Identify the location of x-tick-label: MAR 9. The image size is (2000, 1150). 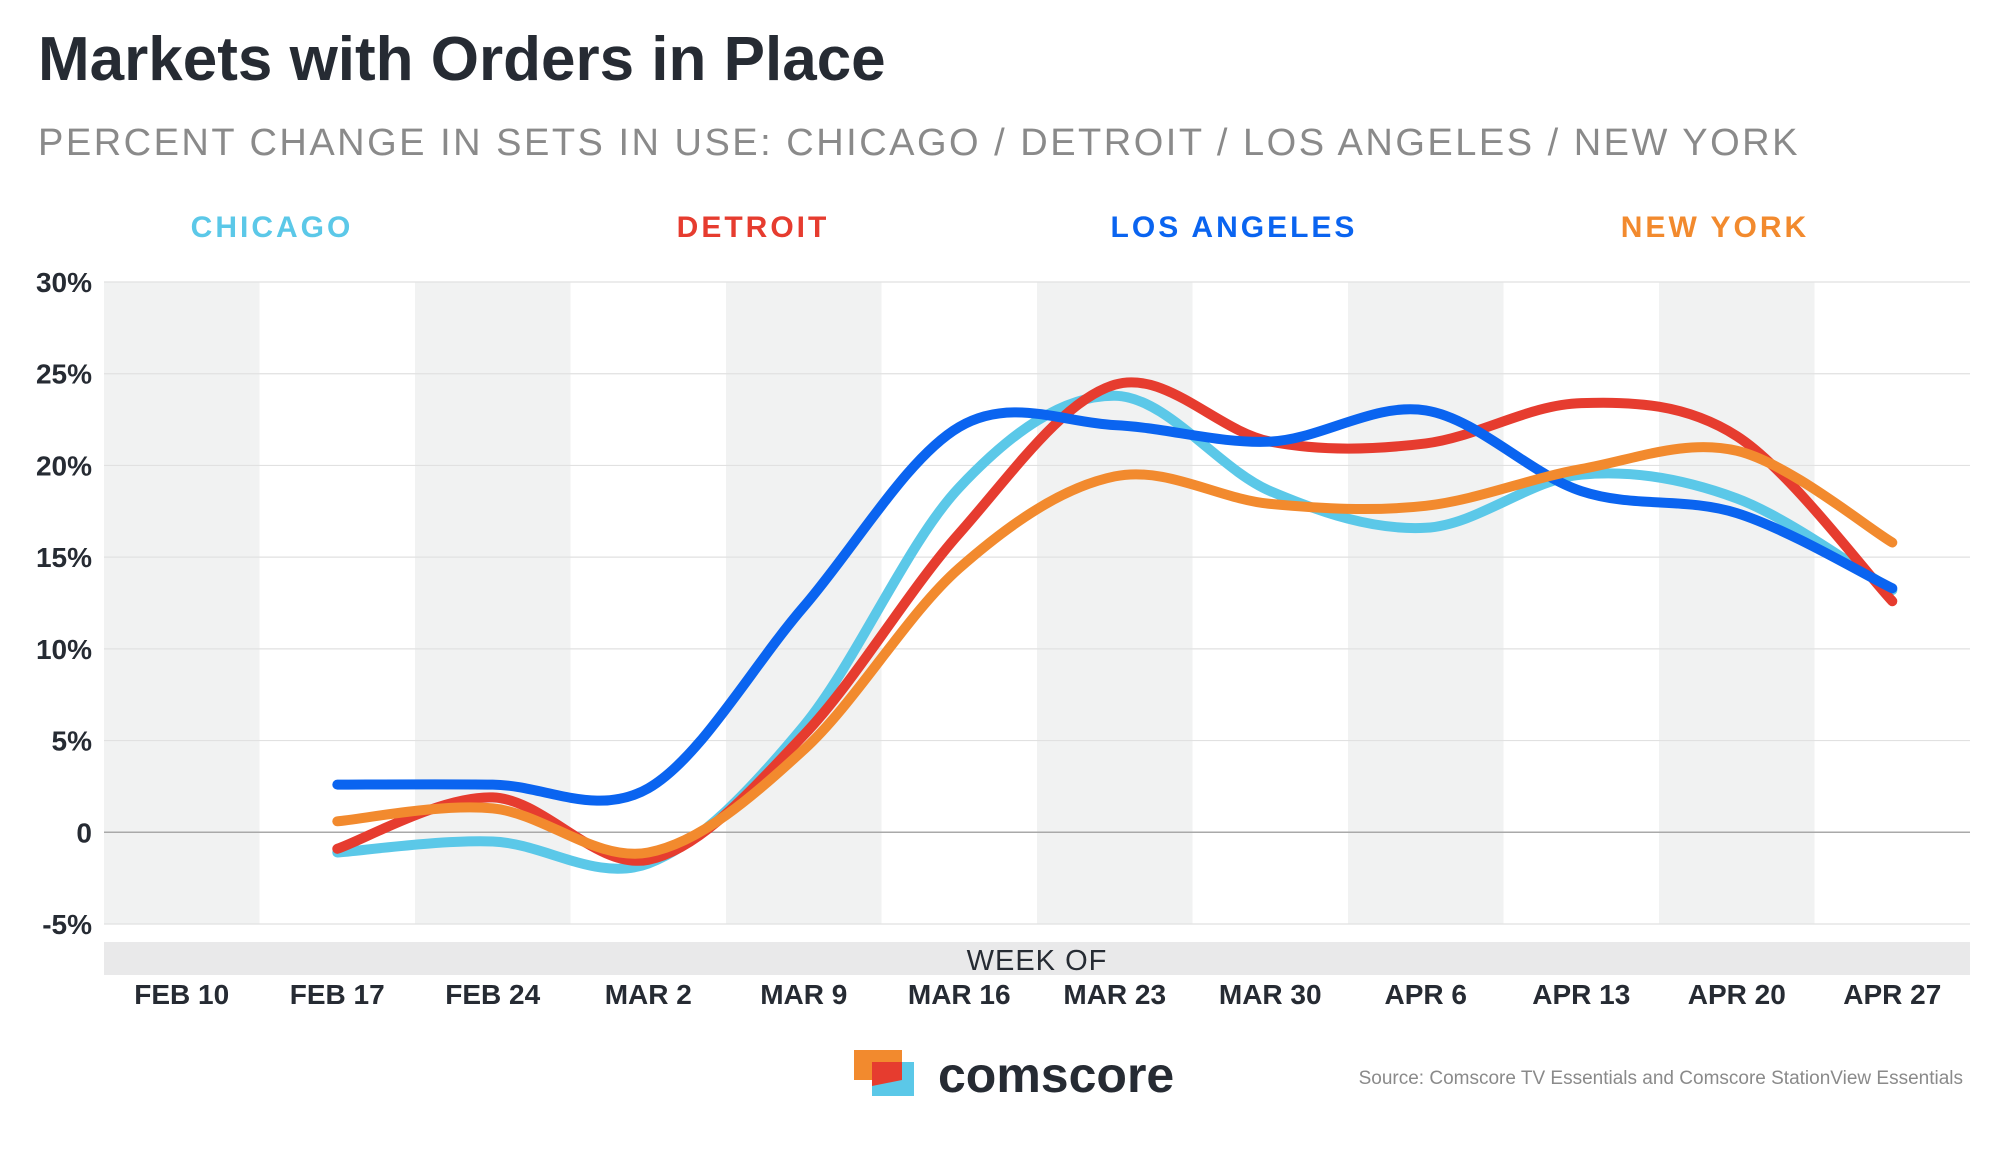
(803, 994).